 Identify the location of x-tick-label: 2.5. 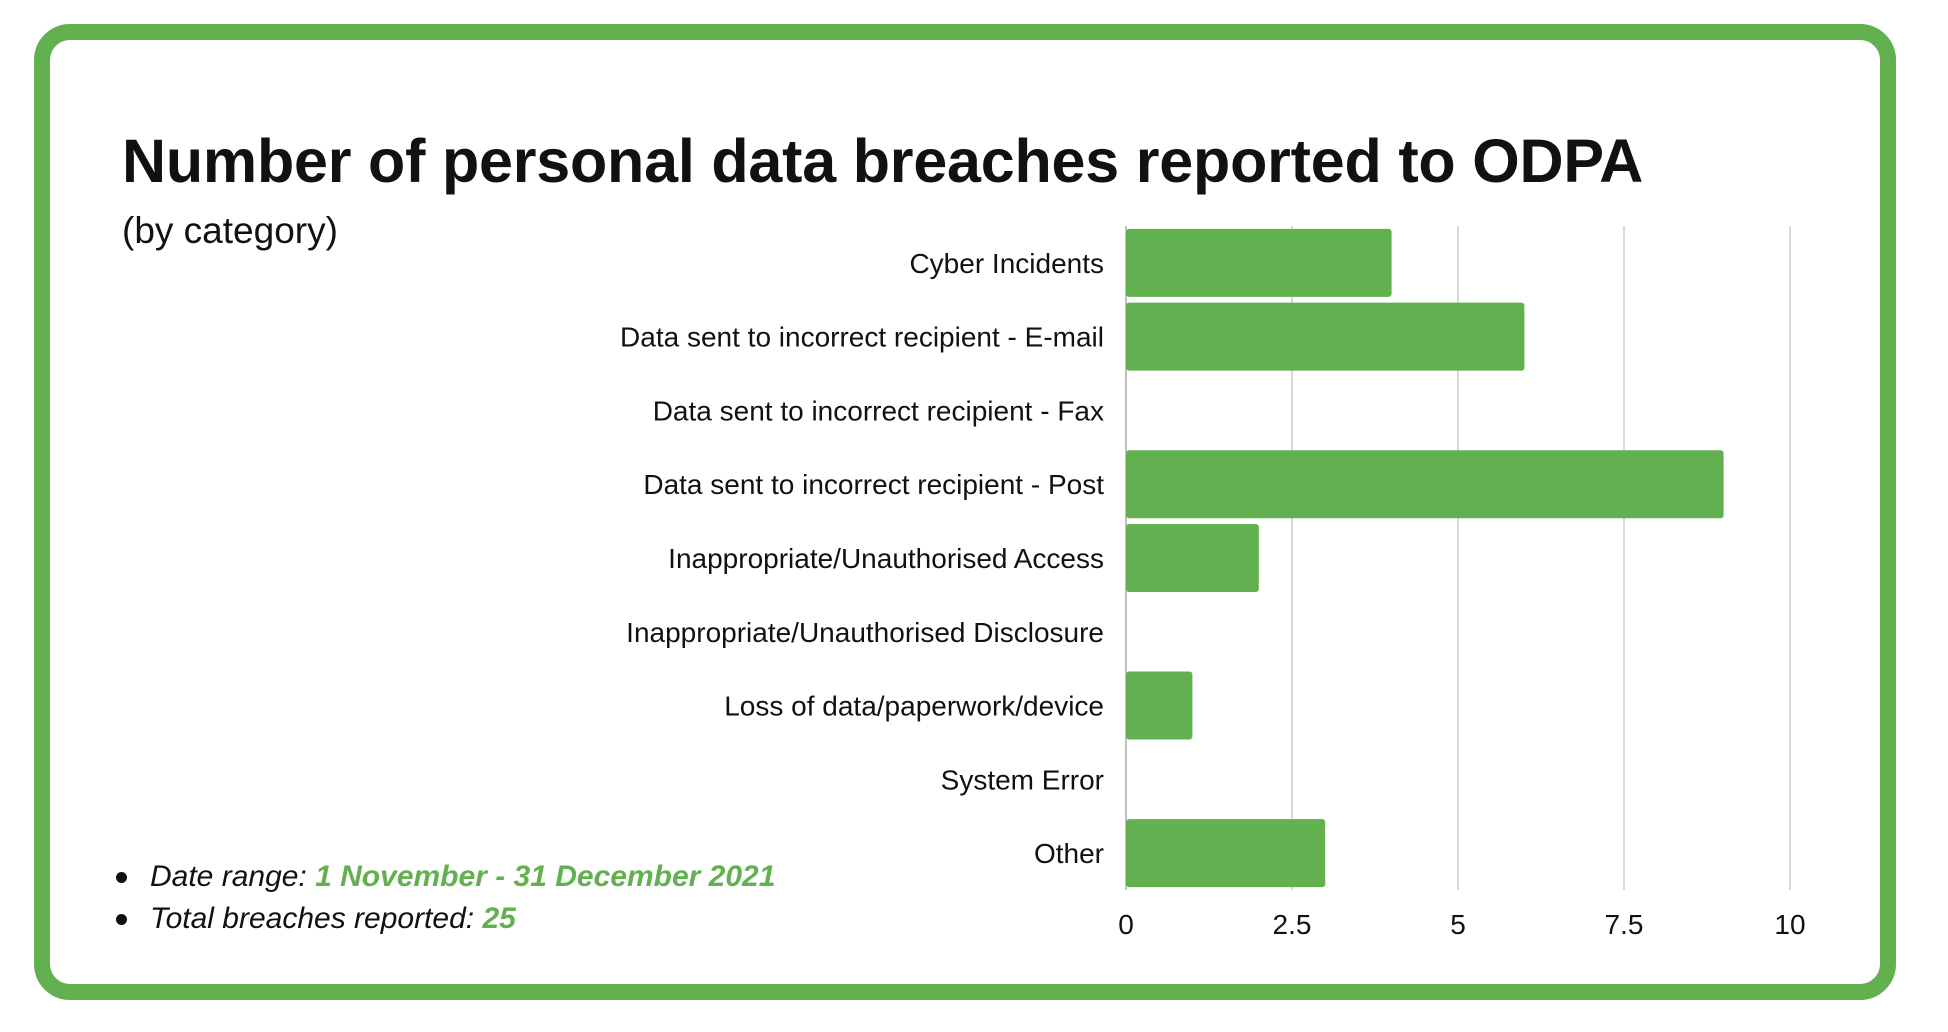
(1292, 924).